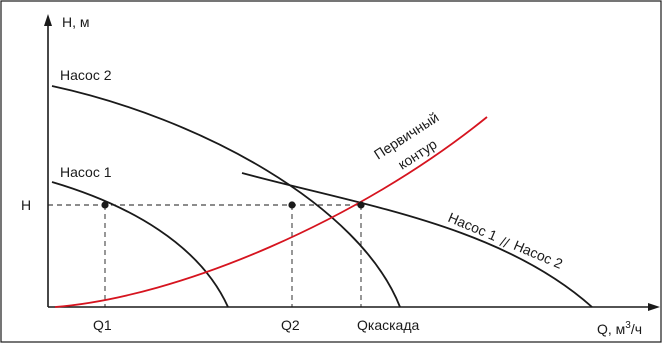 The height and width of the screenshot is (343, 662). Describe the element at coordinates (619, 328) in the screenshot. I see `x-axis-label: Q, м3/ч` at that location.